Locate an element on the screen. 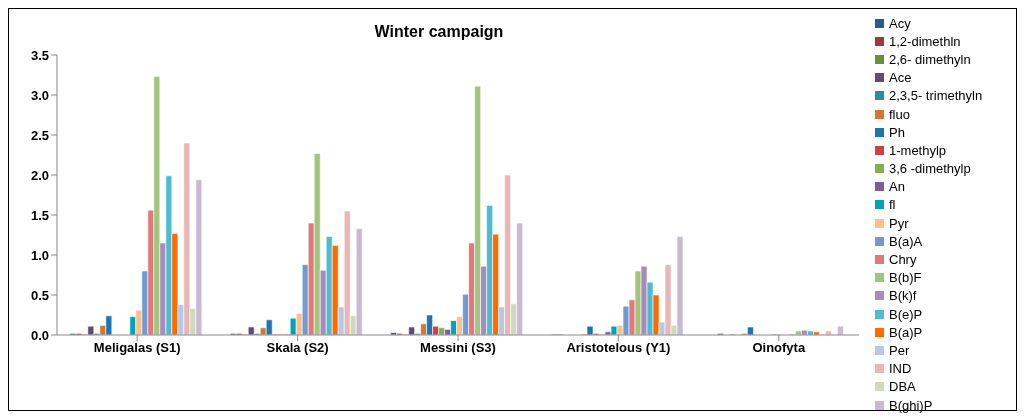 Image resolution: width=1025 pixels, height=419 pixels. legend-label: DBA is located at coordinates (902, 387).